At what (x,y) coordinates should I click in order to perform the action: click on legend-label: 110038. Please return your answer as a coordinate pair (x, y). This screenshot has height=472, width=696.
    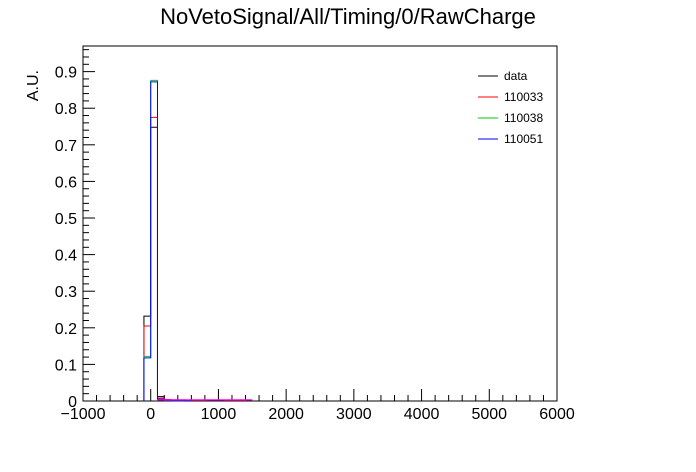
    Looking at the image, I should click on (523, 118).